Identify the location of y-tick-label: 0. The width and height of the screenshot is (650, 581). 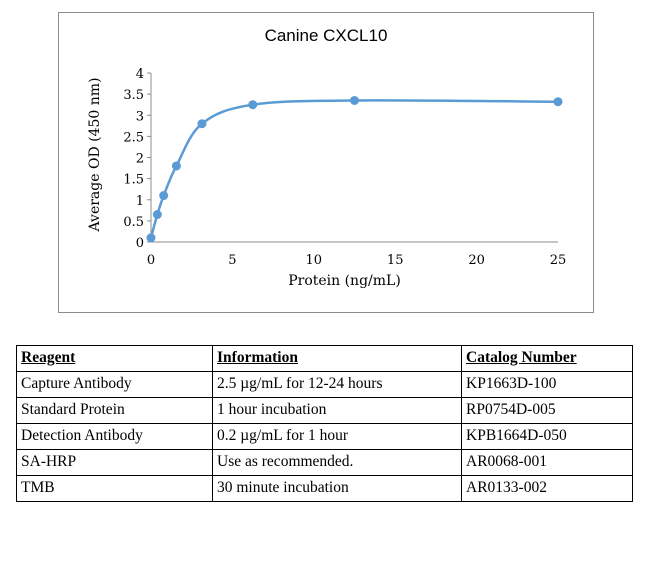
(140, 243).